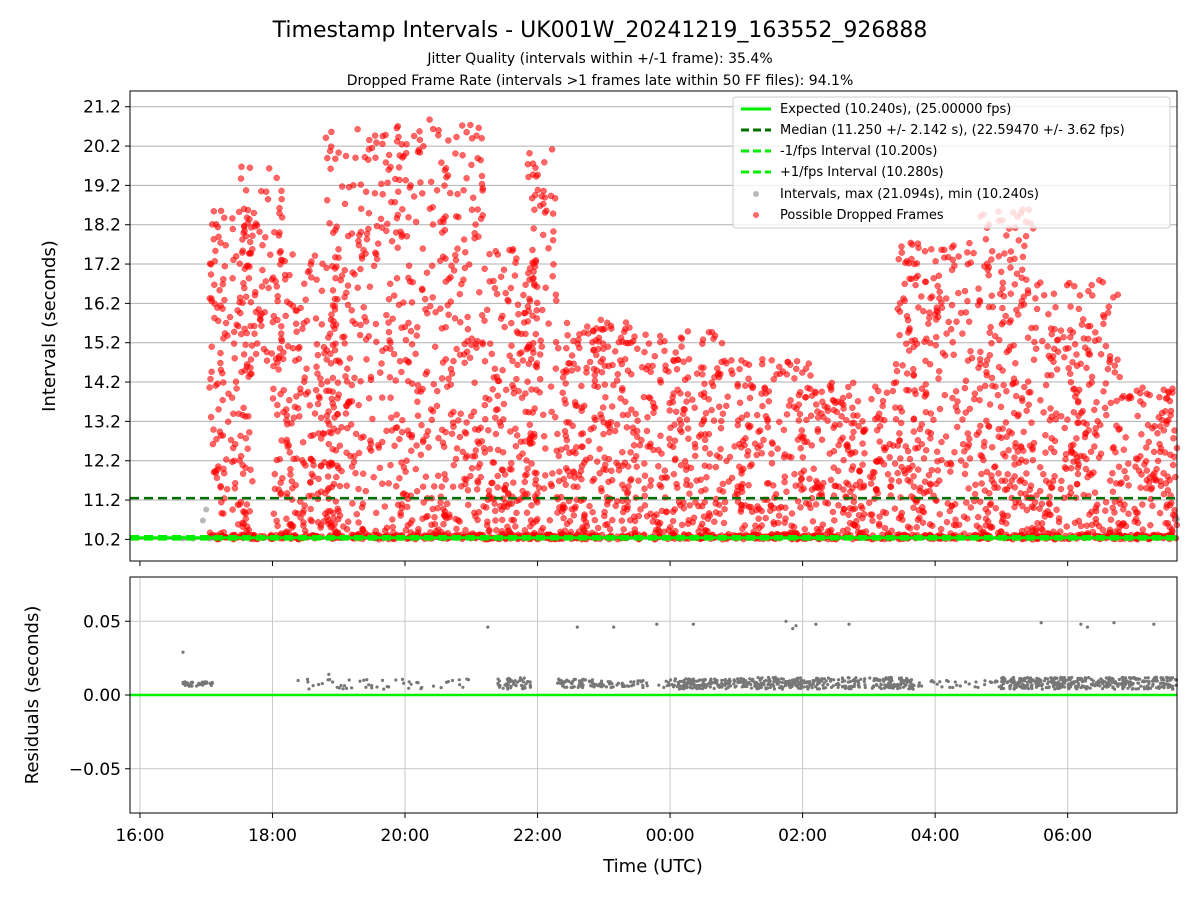 The image size is (1200, 900). What do you see at coordinates (862, 172) in the screenshot?
I see `legend-entry-plus-fps: +1/fps Interval (10.280s)` at bounding box center [862, 172].